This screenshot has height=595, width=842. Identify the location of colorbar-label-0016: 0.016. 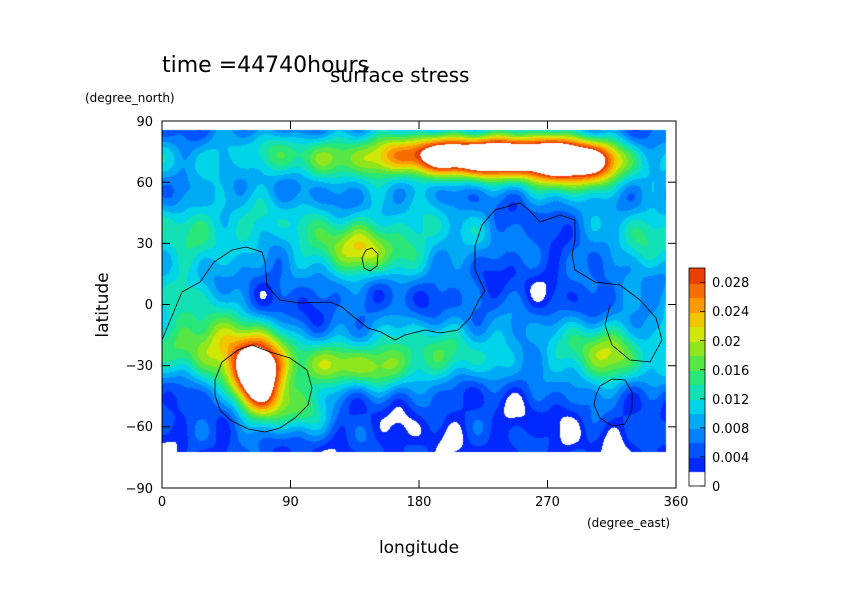
(730, 371).